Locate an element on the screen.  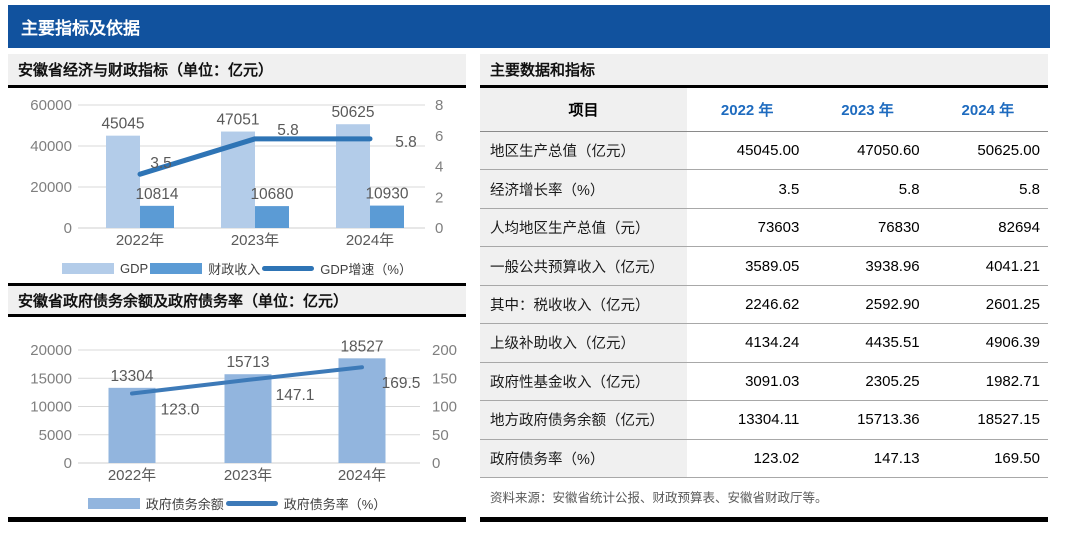
legend-label: 政府债务余额 is located at coordinates (184, 504).